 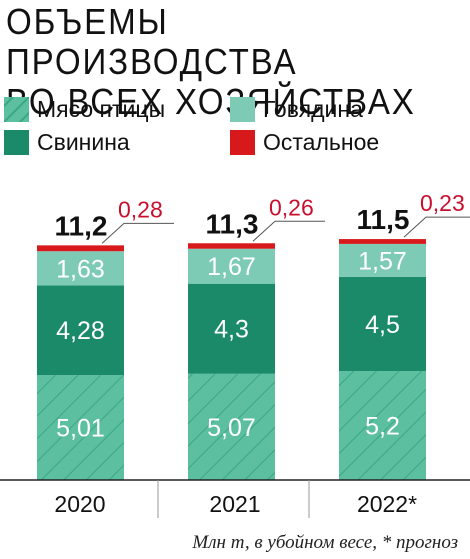 What do you see at coordinates (152, 41) in the screenshot?
I see `chart-title-line-1: ОБЪЕМЫ ПРОИЗВОДСТВА` at bounding box center [152, 41].